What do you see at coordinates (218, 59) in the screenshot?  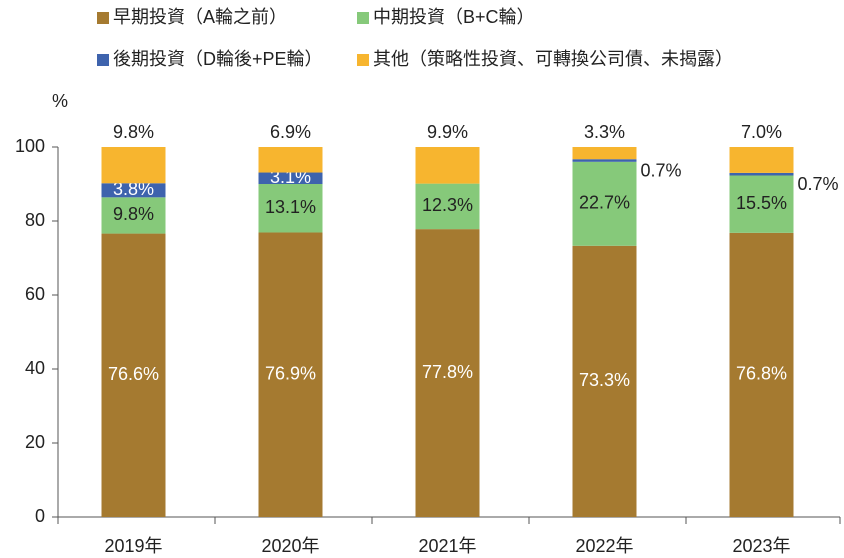 I see `legend-label: 後期投資（D輪後+PE輪）` at bounding box center [218, 59].